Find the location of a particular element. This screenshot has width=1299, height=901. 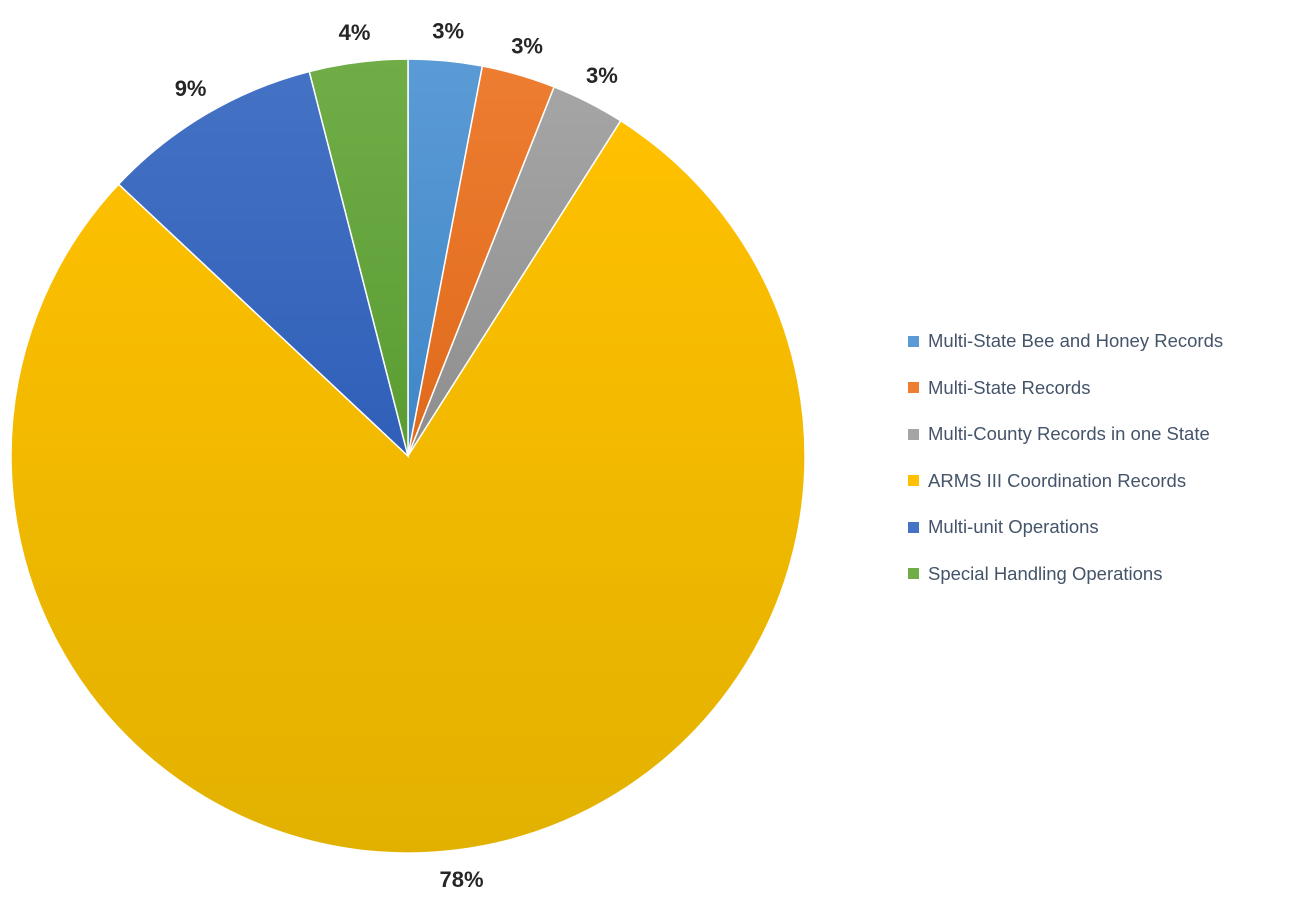

legend-item-2: Multi-County Records in one State is located at coordinates (1100, 434).